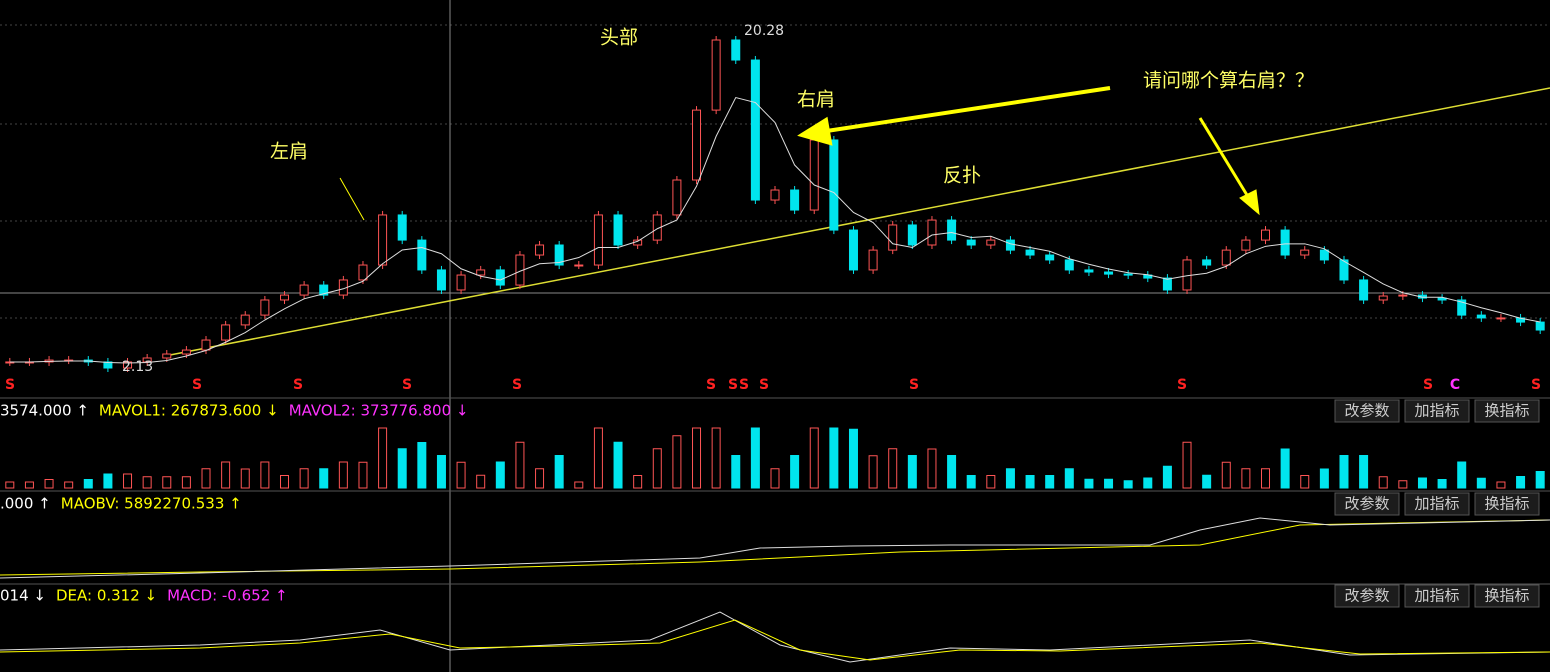 The height and width of the screenshot is (672, 1550). I want to click on low-label: 2.13, so click(137, 367).